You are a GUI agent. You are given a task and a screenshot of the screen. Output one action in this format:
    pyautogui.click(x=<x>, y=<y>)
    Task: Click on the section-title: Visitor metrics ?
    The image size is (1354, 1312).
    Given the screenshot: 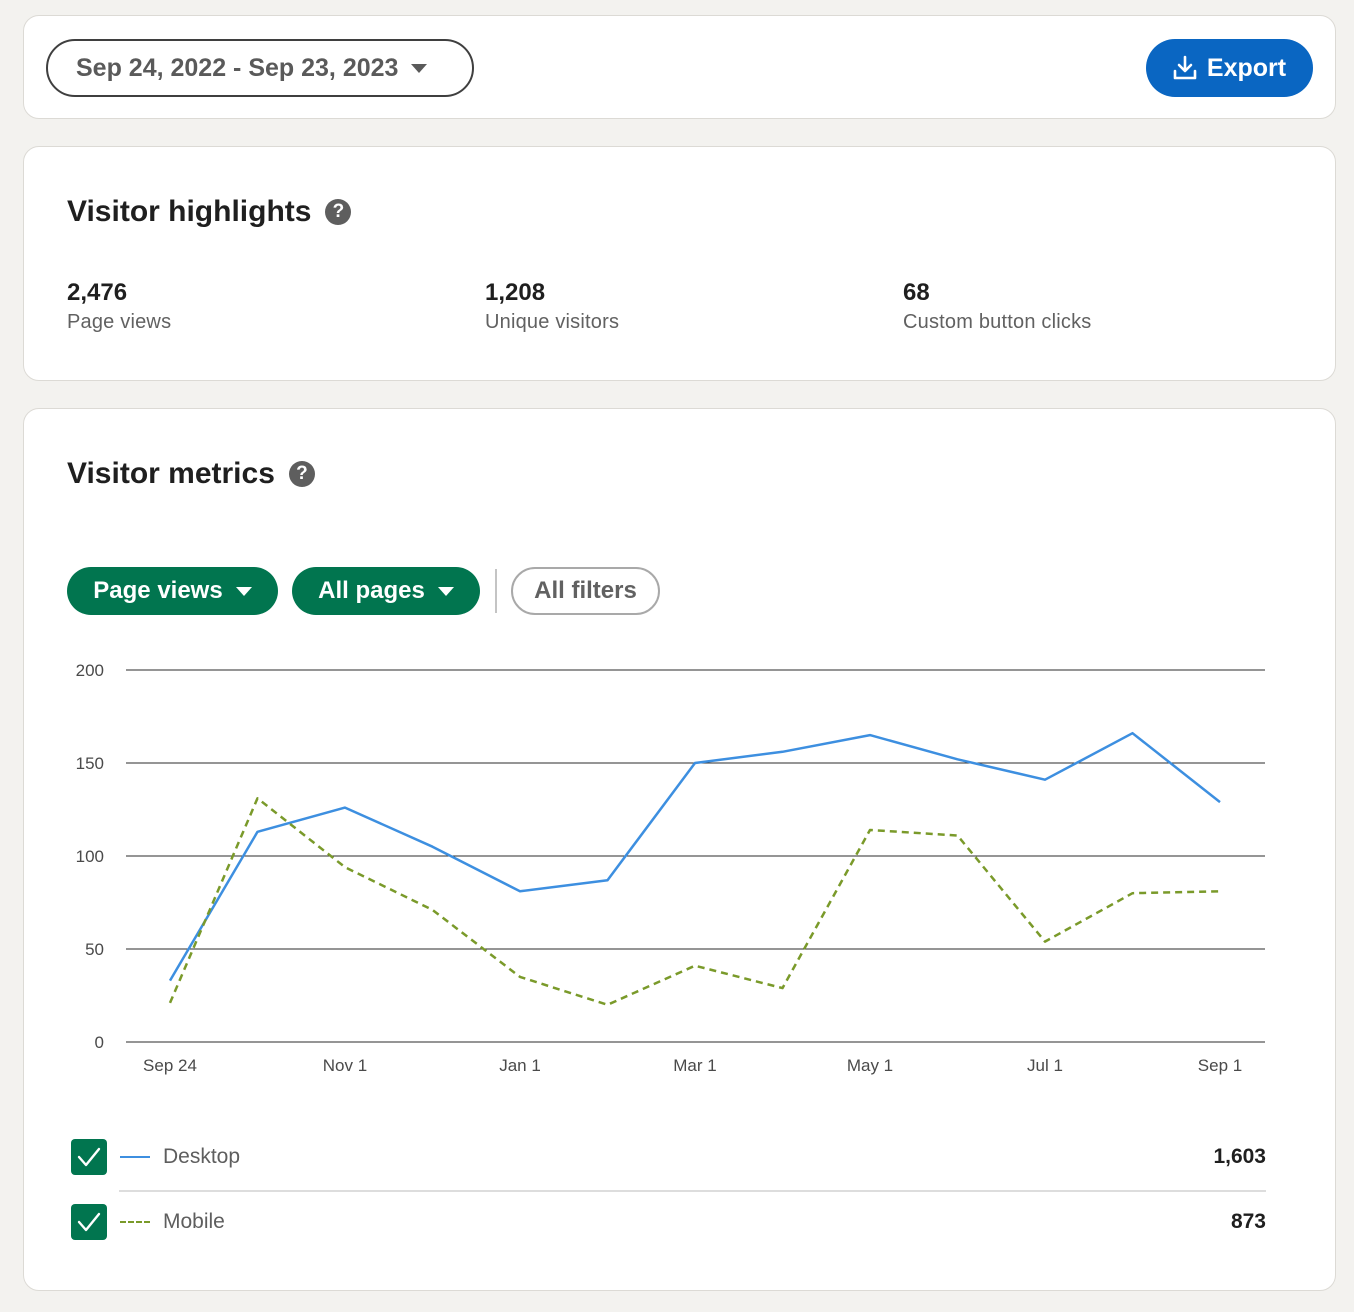 What is the action you would take?
    pyautogui.click(x=191, y=474)
    